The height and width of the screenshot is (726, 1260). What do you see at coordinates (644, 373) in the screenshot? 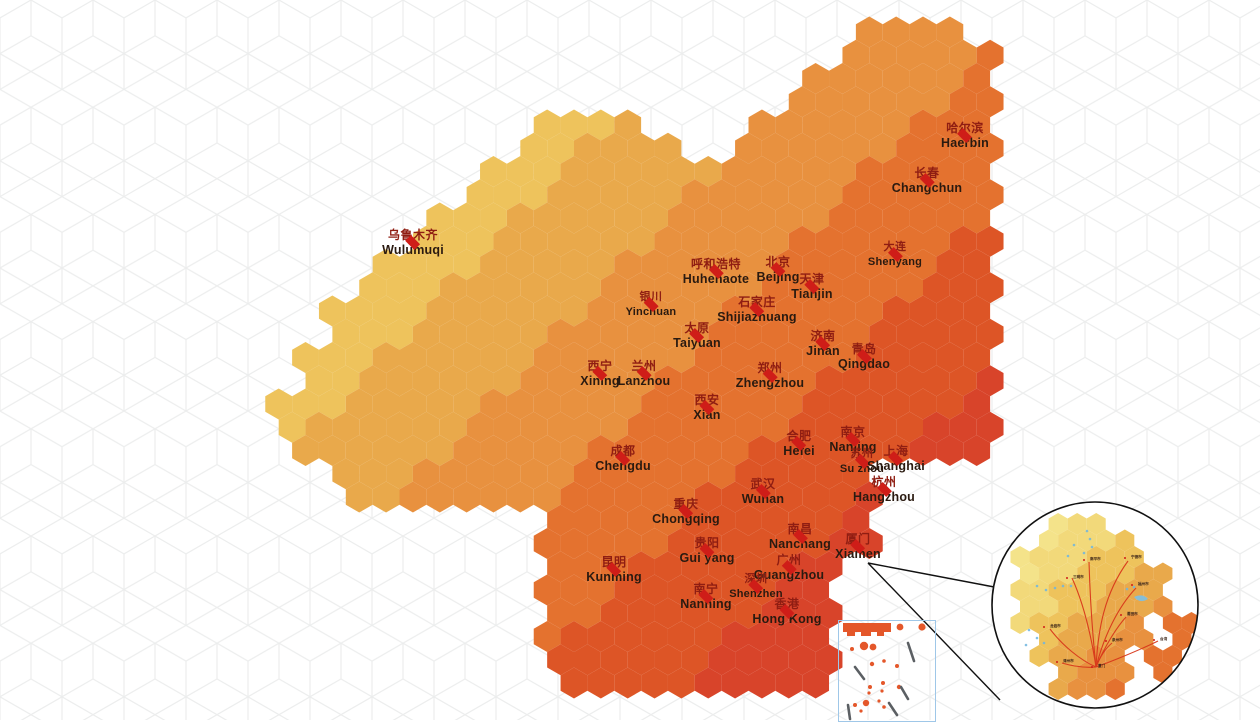
I see `city-label-lanzhou: 兰州 Lanzhou` at bounding box center [644, 373].